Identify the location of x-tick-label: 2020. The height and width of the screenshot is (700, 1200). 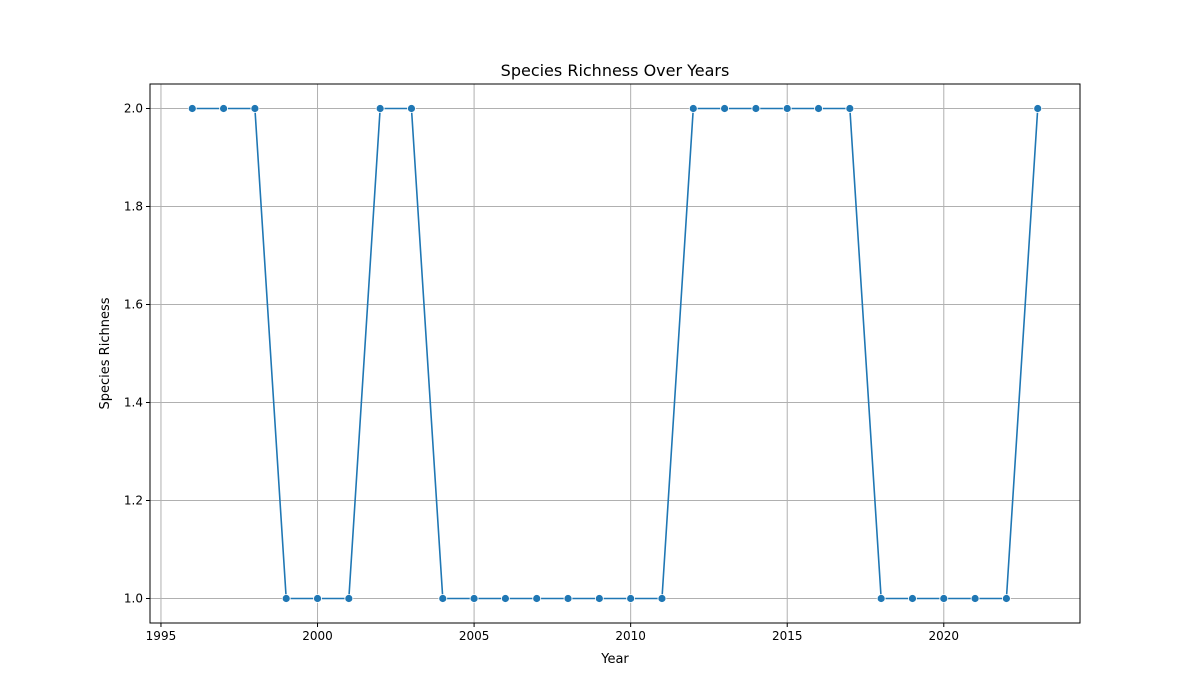
(944, 636).